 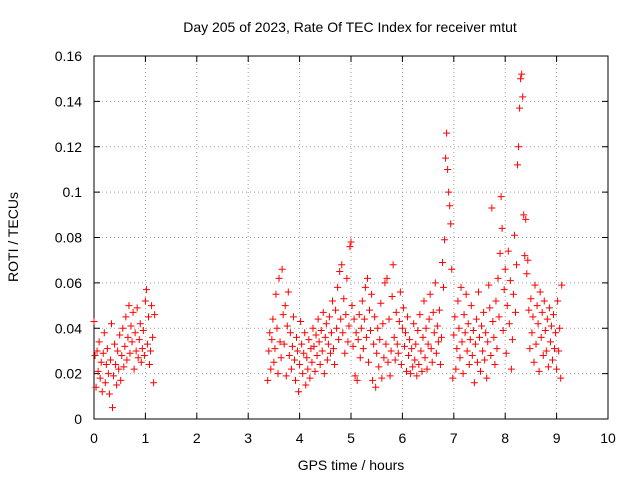 What do you see at coordinates (197, 438) in the screenshot?
I see `x-tick-label: 2` at bounding box center [197, 438].